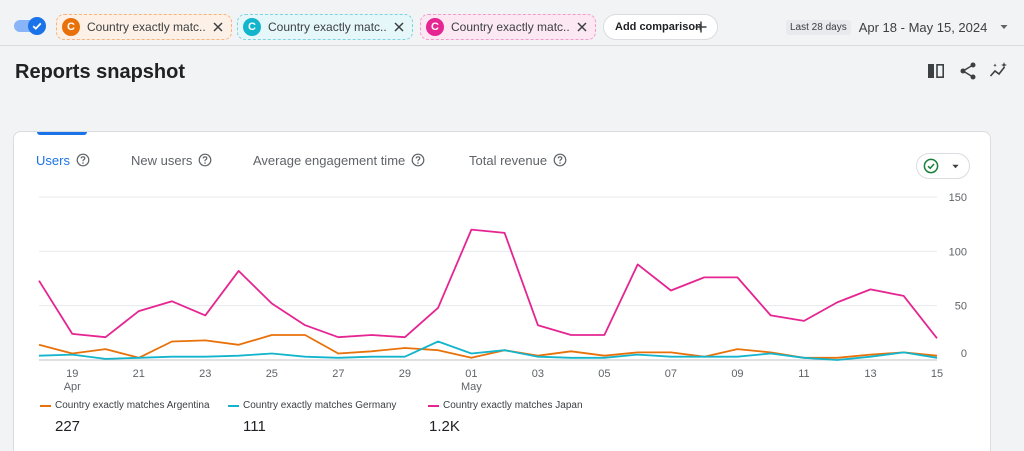 This screenshot has width=1024, height=451. Describe the element at coordinates (272, 374) in the screenshot. I see `x-tick-label: 25` at that location.